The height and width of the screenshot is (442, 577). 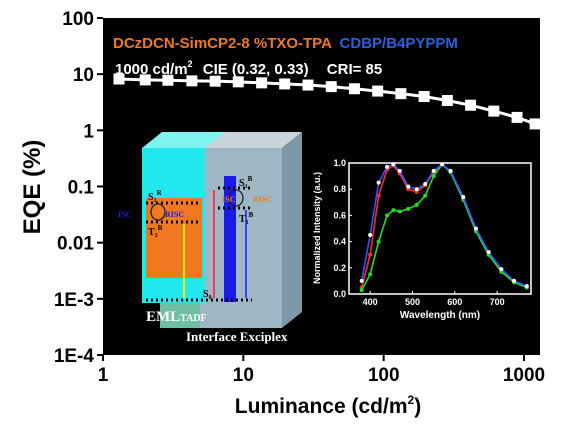 I want to click on inset-x-tick-label: 600, so click(x=454, y=302).